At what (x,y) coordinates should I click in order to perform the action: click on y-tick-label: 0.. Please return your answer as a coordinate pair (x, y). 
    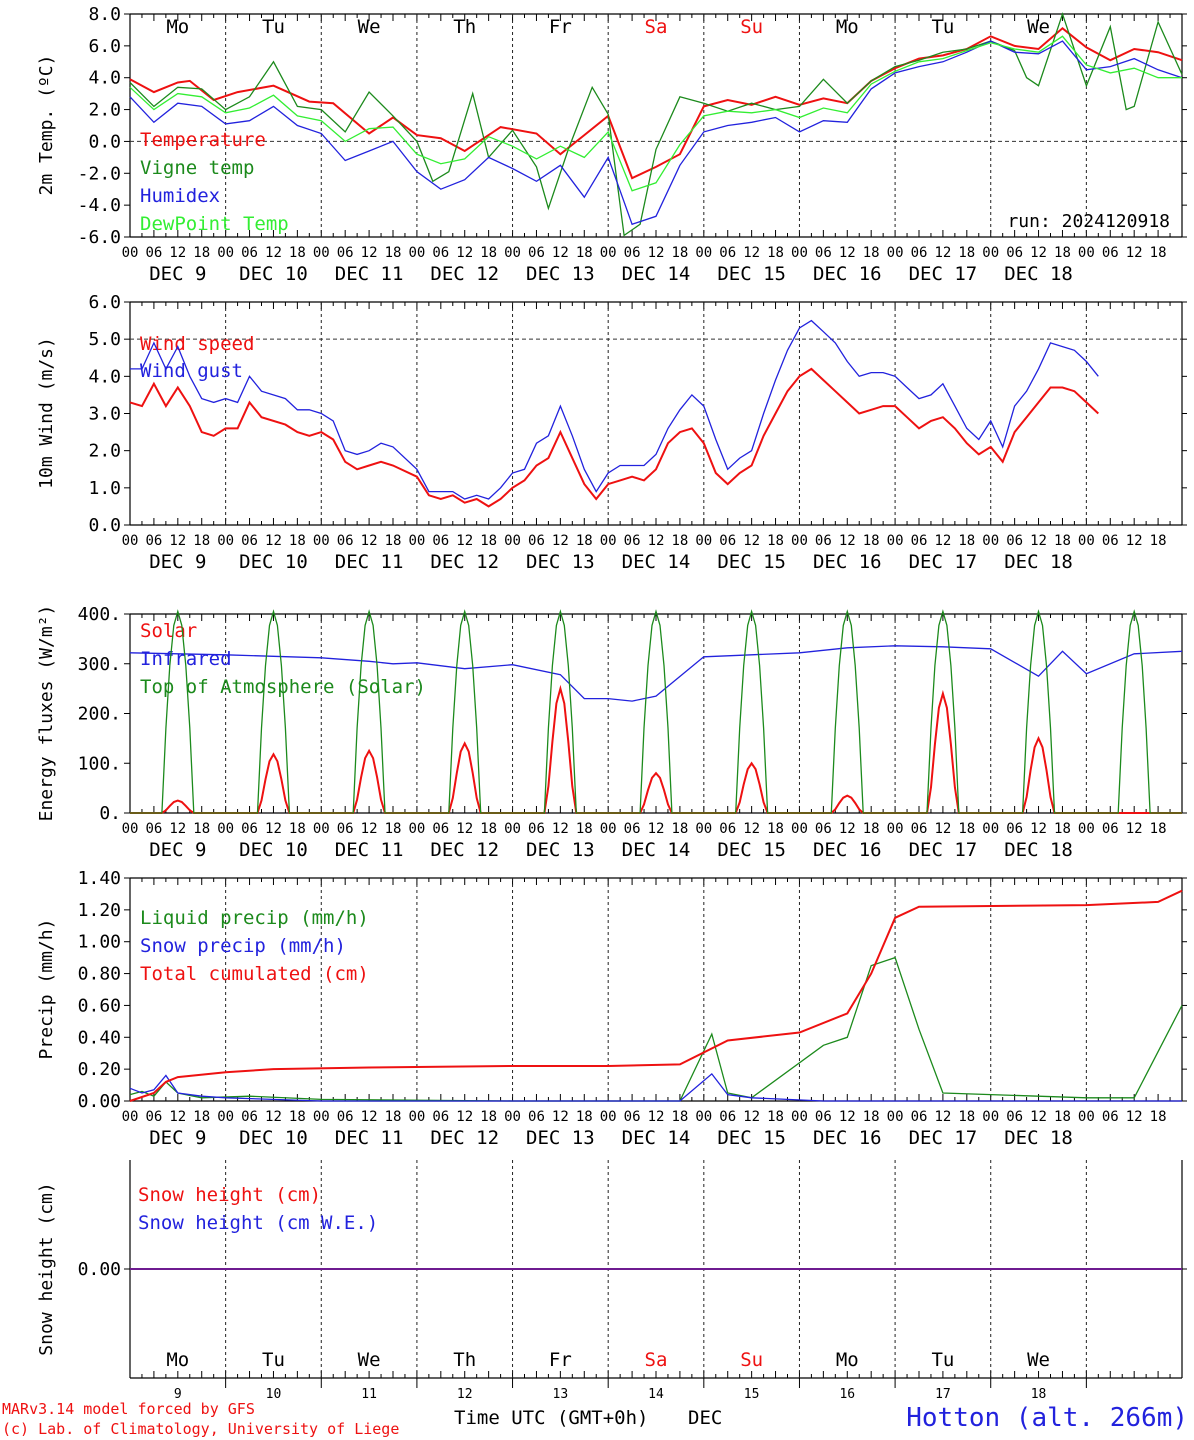
    Looking at the image, I should click on (110, 813).